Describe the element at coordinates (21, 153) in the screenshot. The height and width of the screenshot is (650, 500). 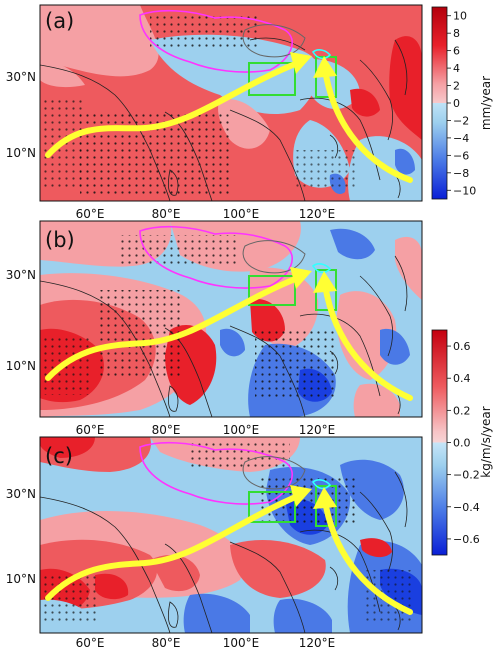
I see `panel-a-lat-tick-10: 10°N` at that location.